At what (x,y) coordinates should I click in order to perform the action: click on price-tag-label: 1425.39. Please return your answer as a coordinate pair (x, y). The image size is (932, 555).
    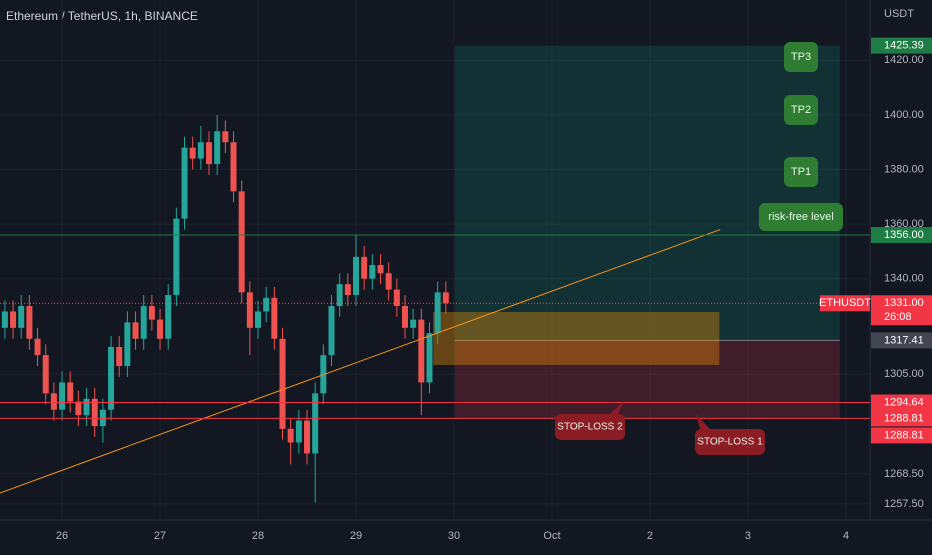
    Looking at the image, I should click on (904, 46).